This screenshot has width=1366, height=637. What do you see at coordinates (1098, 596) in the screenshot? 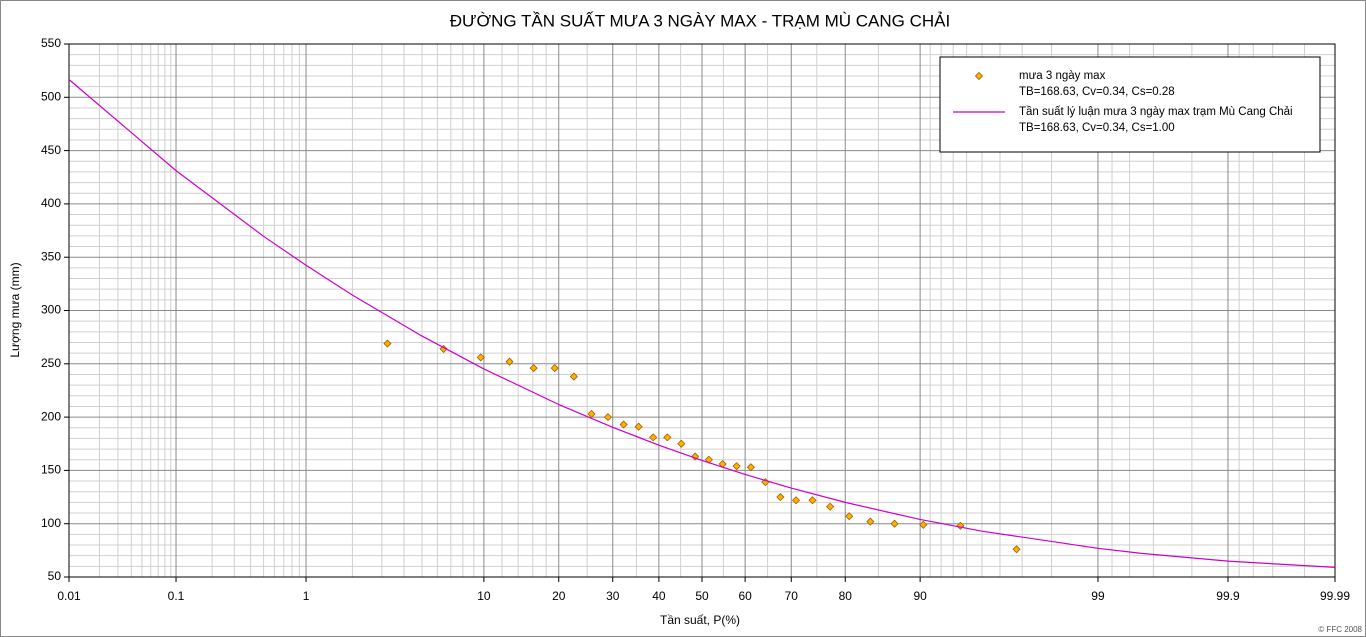
I see `x-tick-label: 99` at bounding box center [1098, 596].